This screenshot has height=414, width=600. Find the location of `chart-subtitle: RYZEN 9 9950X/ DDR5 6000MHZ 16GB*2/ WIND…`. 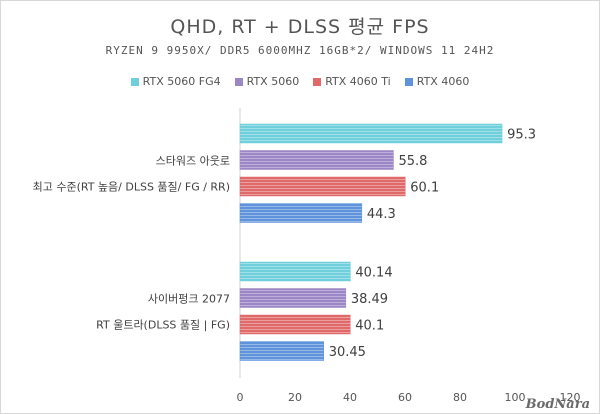

chart-subtitle: RYZEN 9 9950X/ DDR5 6000MHZ 16GB*2/ WIND… is located at coordinates (300, 50).